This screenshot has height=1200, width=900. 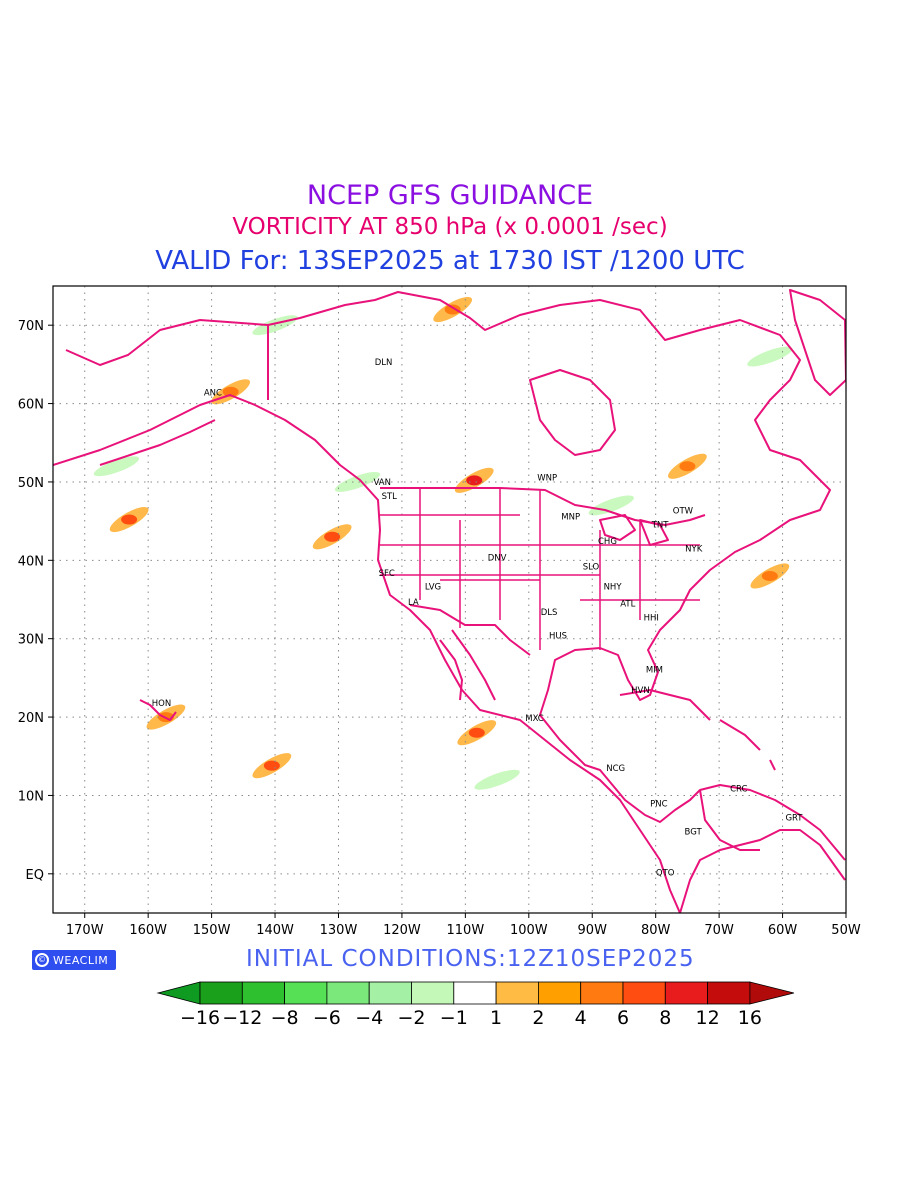 What do you see at coordinates (411, 1018) in the screenshot?
I see `colorbar-label: −2` at bounding box center [411, 1018].